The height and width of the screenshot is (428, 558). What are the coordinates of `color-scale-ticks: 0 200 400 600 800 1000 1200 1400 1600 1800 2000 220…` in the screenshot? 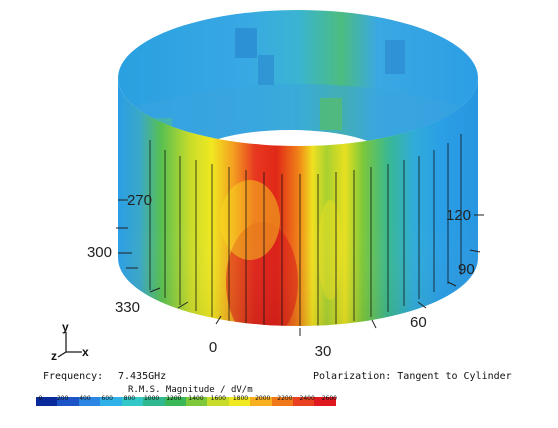 It's located at (187, 400).